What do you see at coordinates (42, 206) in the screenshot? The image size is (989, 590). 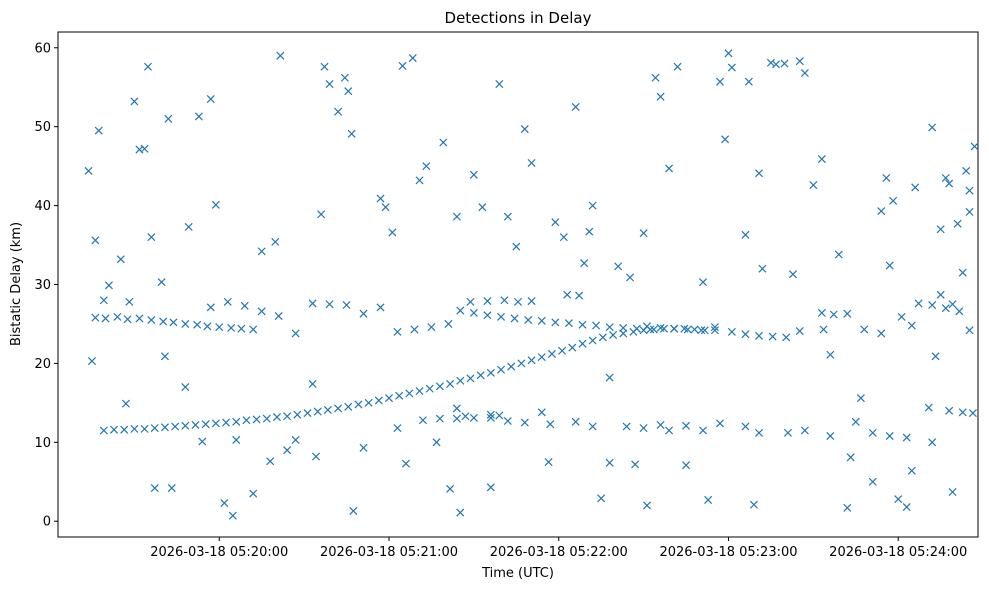 I see `y-tick-label: 40` at bounding box center [42, 206].